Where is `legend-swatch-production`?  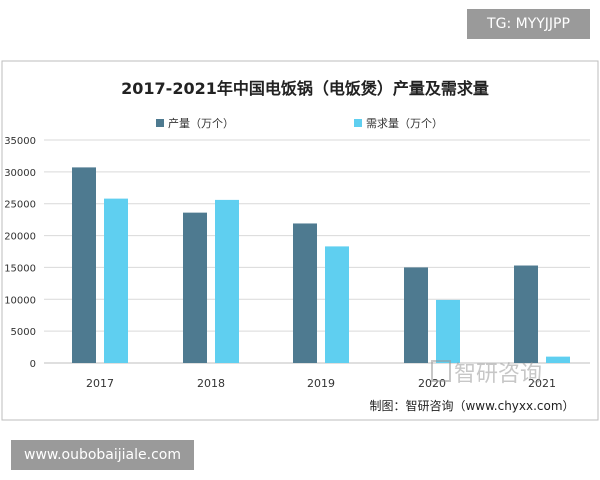
legend-swatch-production is located at coordinates (160, 123).